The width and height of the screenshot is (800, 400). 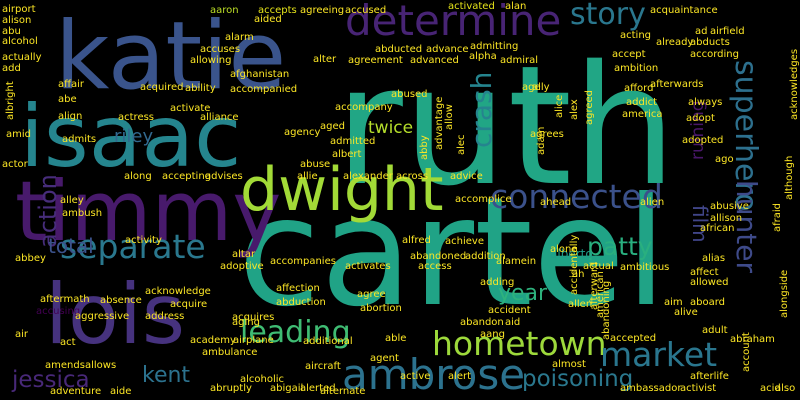 What do you see at coordinates (58, 311) in the screenshot?
I see `cloud-word: accusing` at bounding box center [58, 311].